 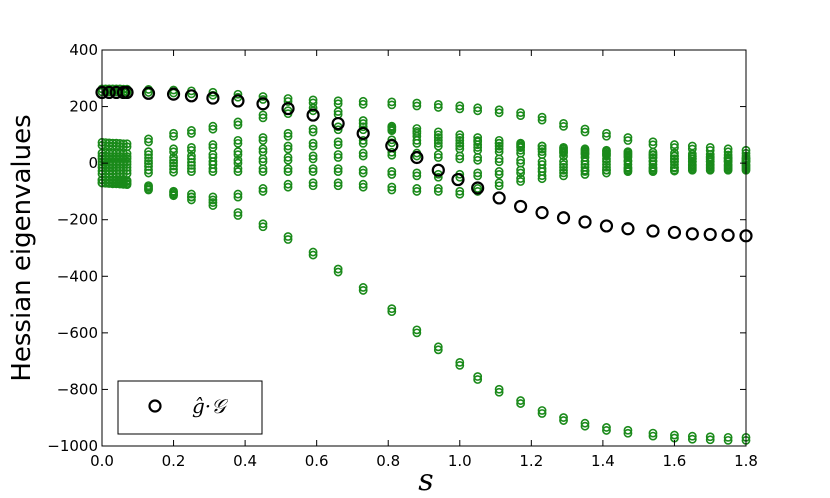 What do you see at coordinates (93, 163) in the screenshot?
I see `y-tick-label: 0` at bounding box center [93, 163].